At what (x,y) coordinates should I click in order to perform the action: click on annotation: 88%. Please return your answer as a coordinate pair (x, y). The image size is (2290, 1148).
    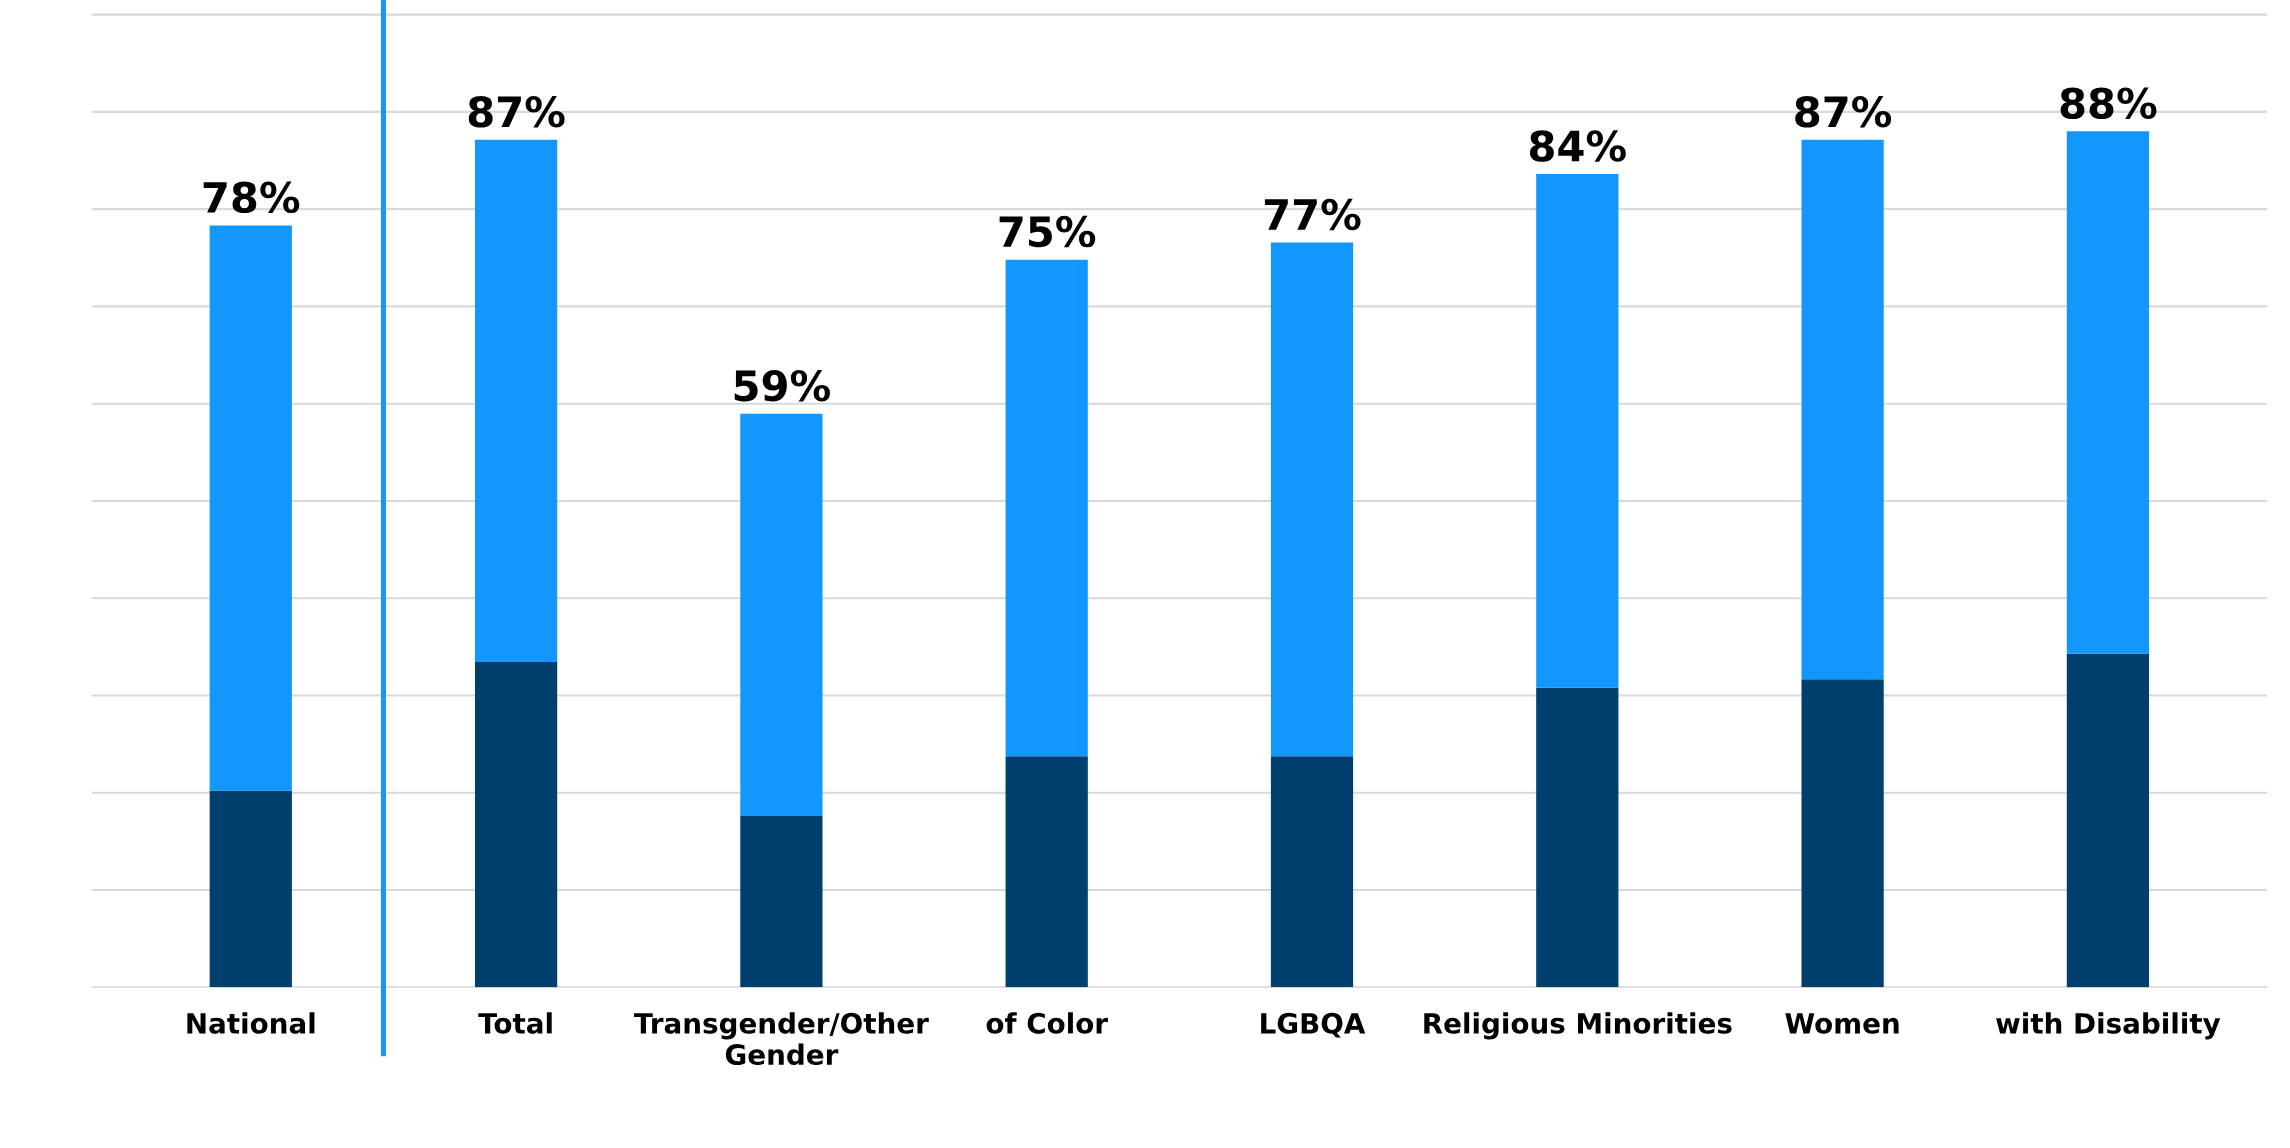
    Looking at the image, I should click on (2108, 103).